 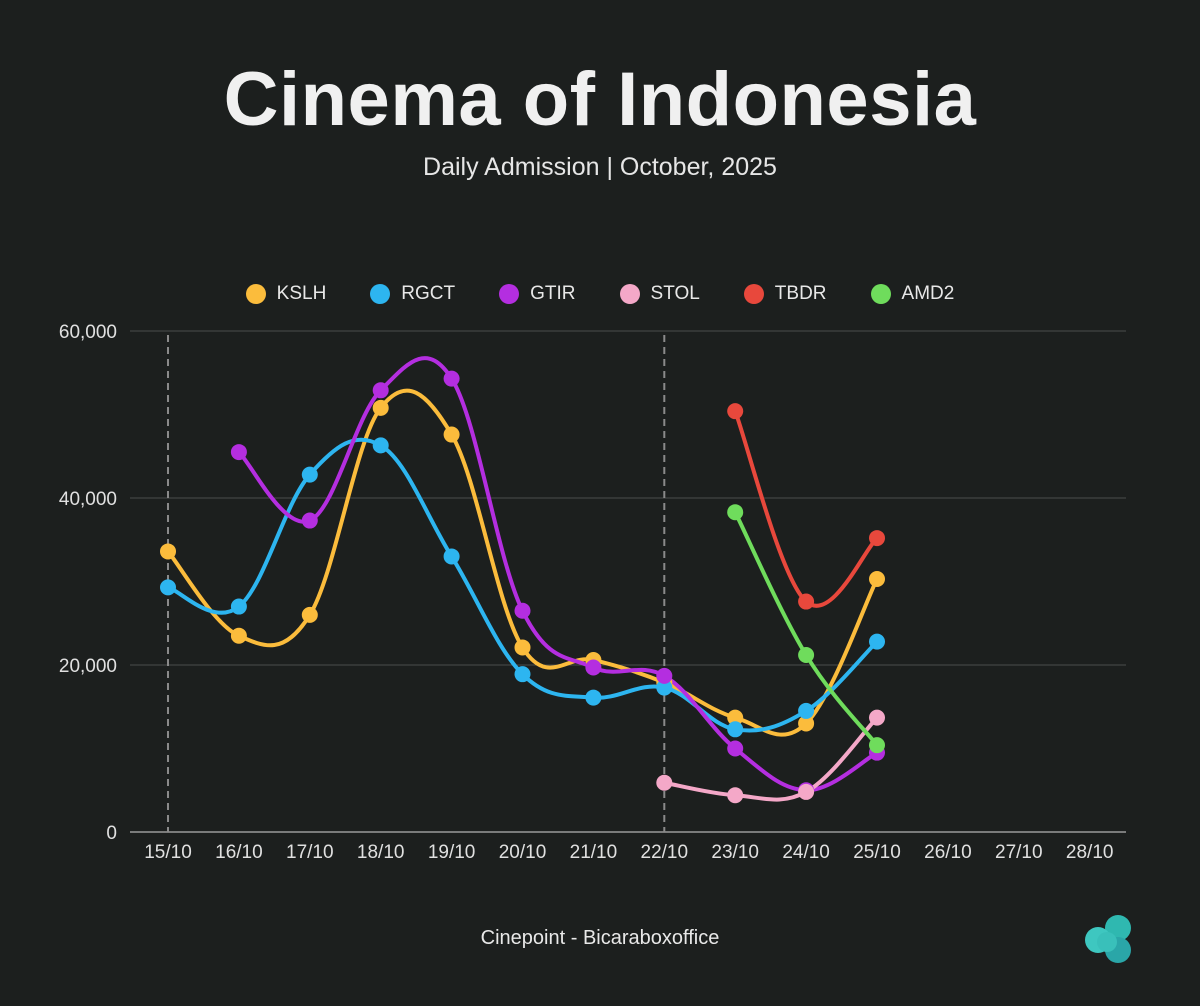 What do you see at coordinates (928, 293) in the screenshot?
I see `legend-label: AMD2` at bounding box center [928, 293].